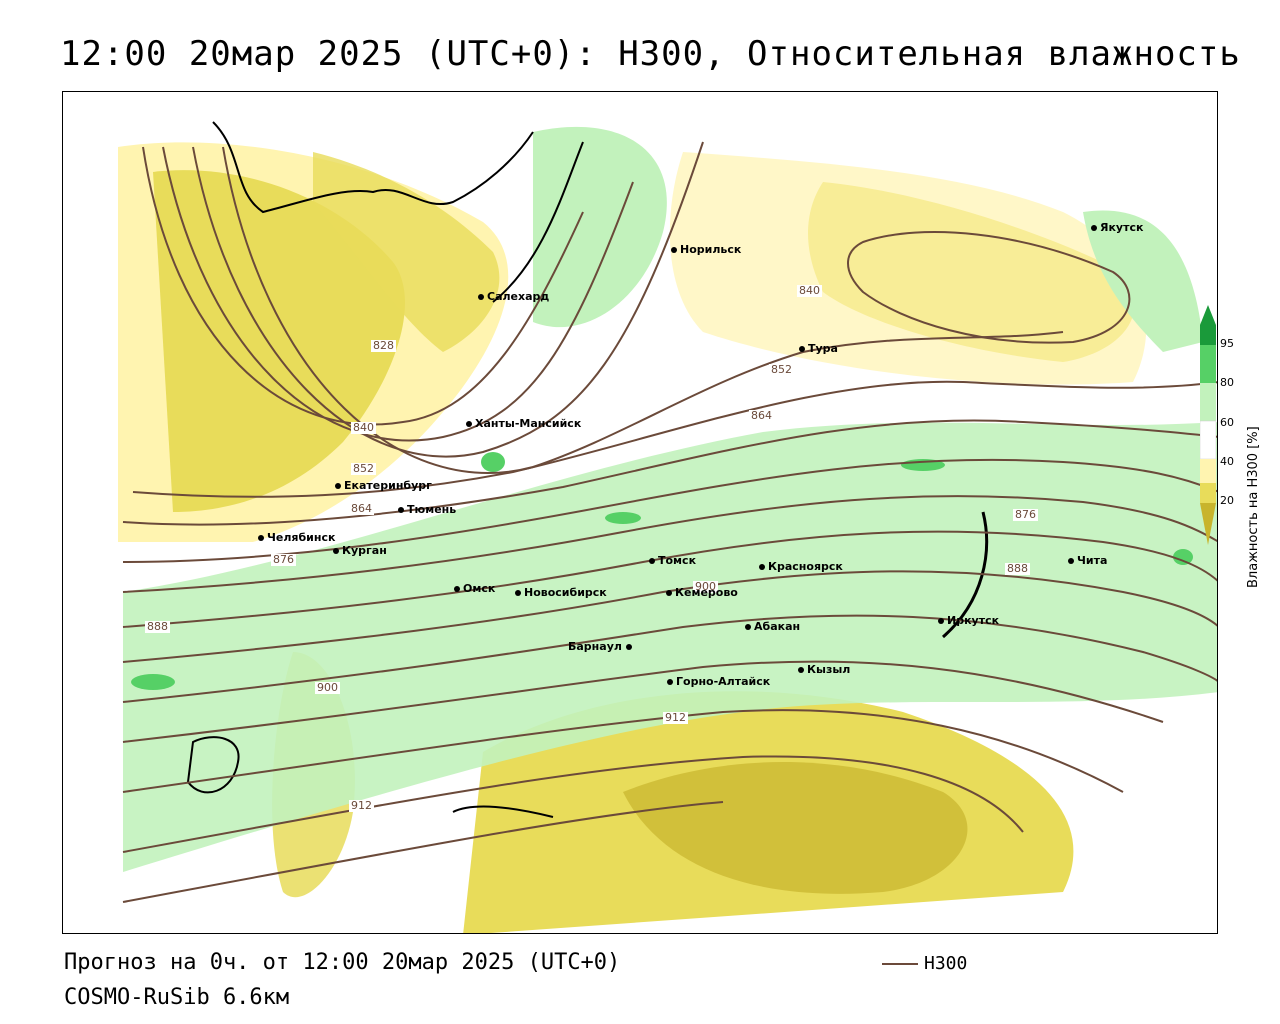  Describe the element at coordinates (406, 252) in the screenshot. I see `dry-region-north` at that location.